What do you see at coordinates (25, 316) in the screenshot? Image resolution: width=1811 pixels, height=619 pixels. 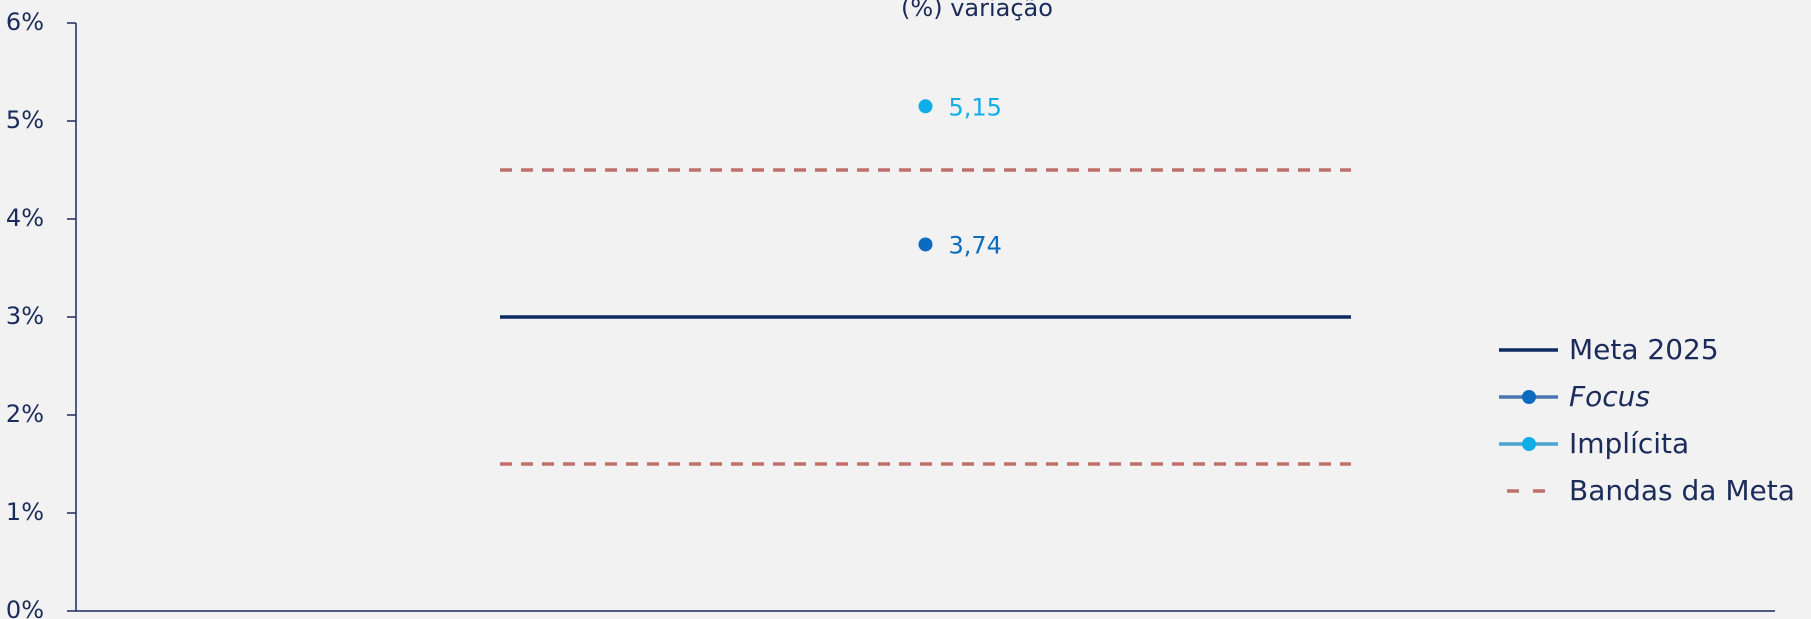 I see `y-tick-label: 3%` at bounding box center [25, 316].